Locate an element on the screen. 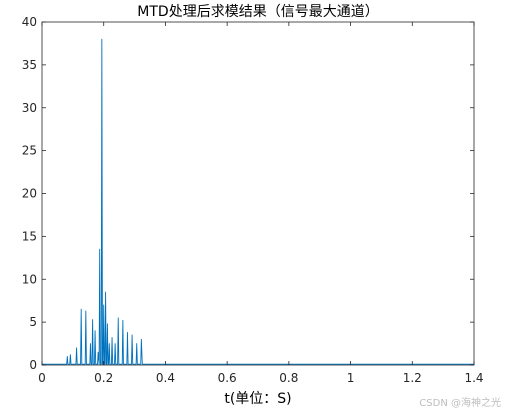 The width and height of the screenshot is (507, 413). x-tick-label: 0.2 is located at coordinates (103, 378).